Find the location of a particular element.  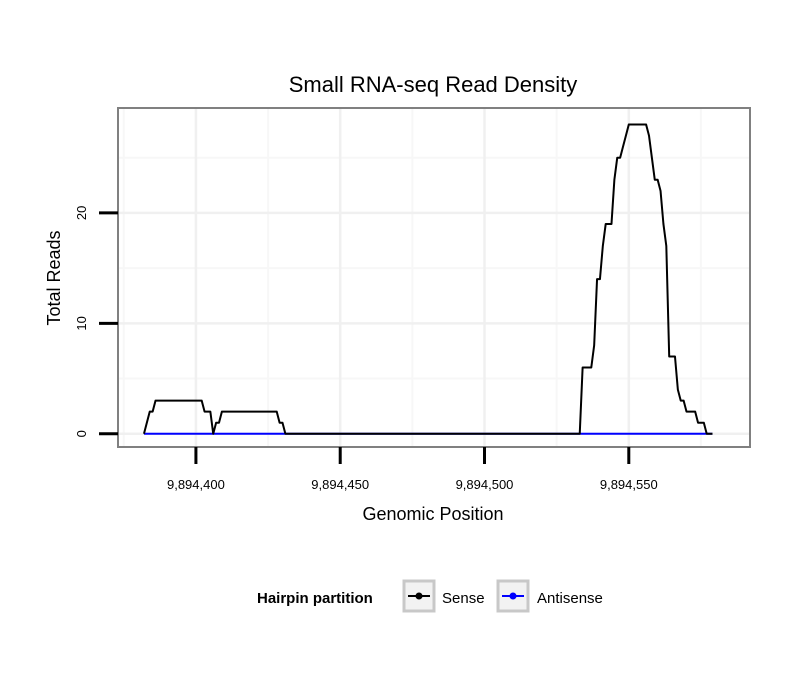

x-axis: 9,894,400 9,894,450 9,894,500 9,894,550 is located at coordinates (412, 469).